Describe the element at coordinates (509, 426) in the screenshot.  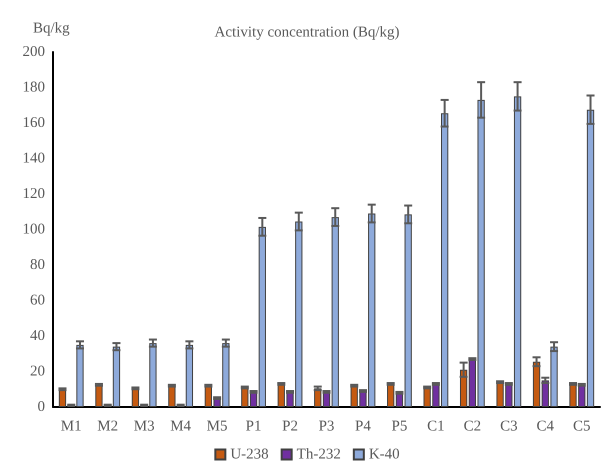
I see `x-tick-label: C3` at that location.